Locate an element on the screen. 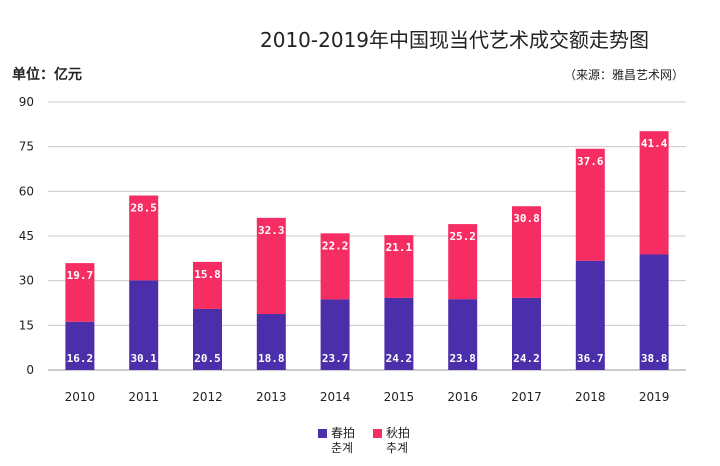 The width and height of the screenshot is (720, 466). legend-label-spring-sub: 춘계 is located at coordinates (342, 448).